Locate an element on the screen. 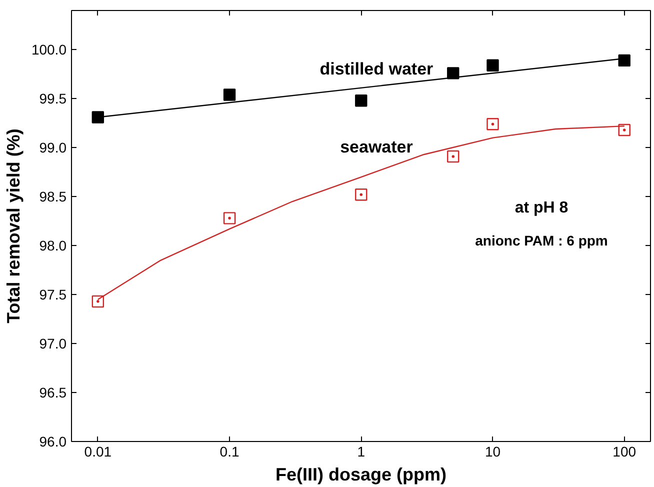  y-tick-label: 96.0 is located at coordinates (53, 442).